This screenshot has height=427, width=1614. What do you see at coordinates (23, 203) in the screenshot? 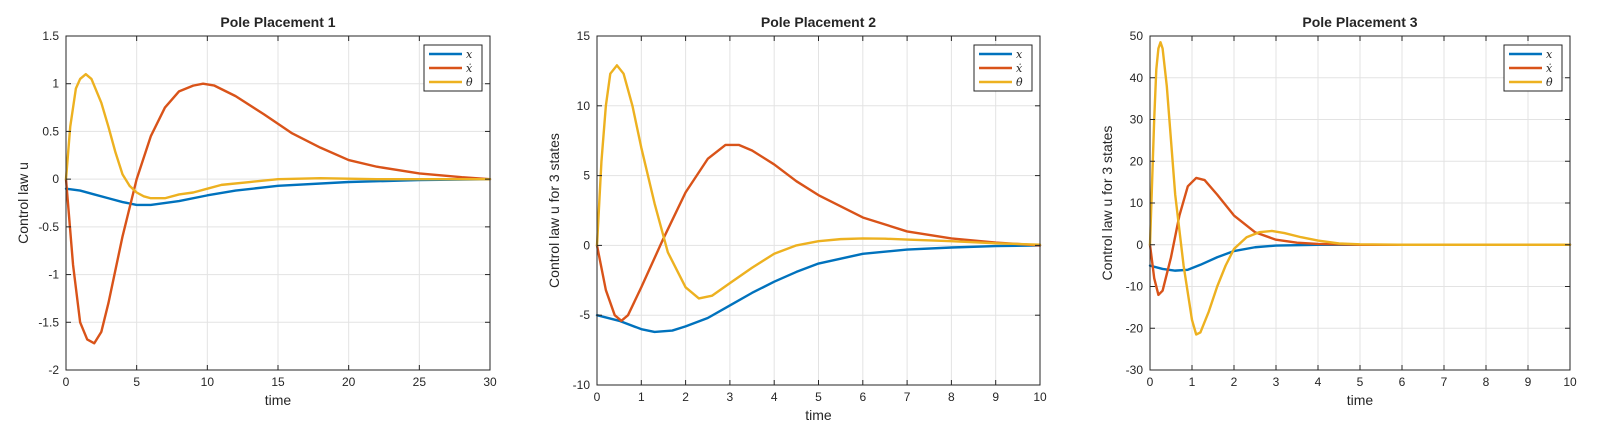
I see `y-axis-label: Control law u` at bounding box center [23, 203].